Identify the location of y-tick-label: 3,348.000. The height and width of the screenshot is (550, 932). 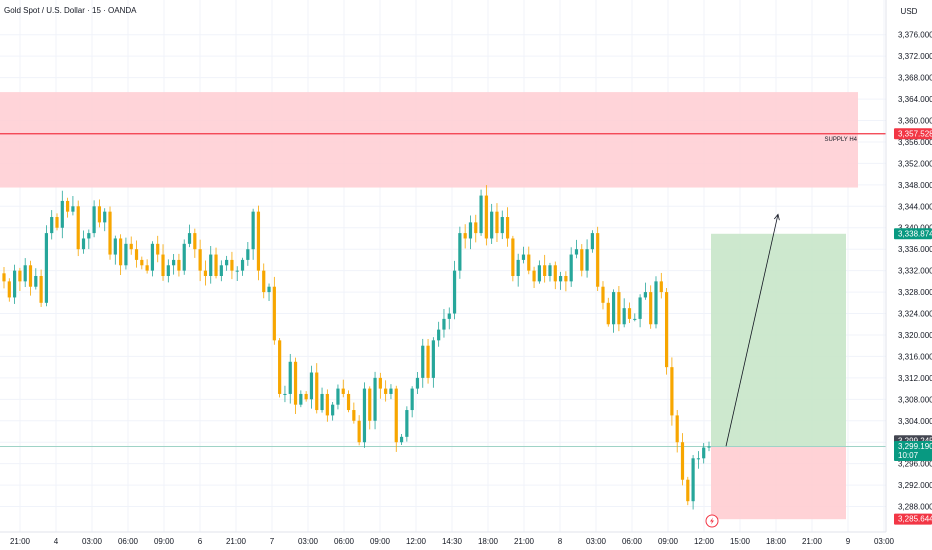
(915, 185).